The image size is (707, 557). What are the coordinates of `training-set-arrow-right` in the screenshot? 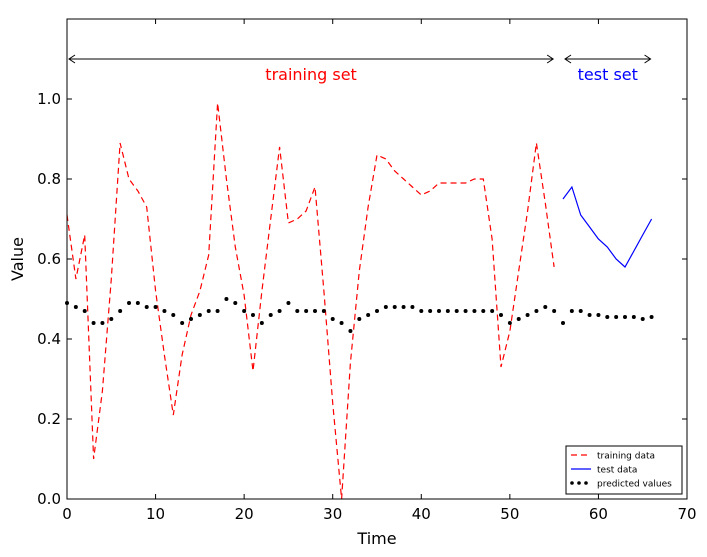 It's located at (550, 59).